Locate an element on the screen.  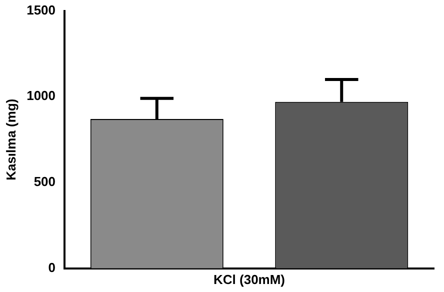
y-tick-label: 1000 is located at coordinates (41, 96).